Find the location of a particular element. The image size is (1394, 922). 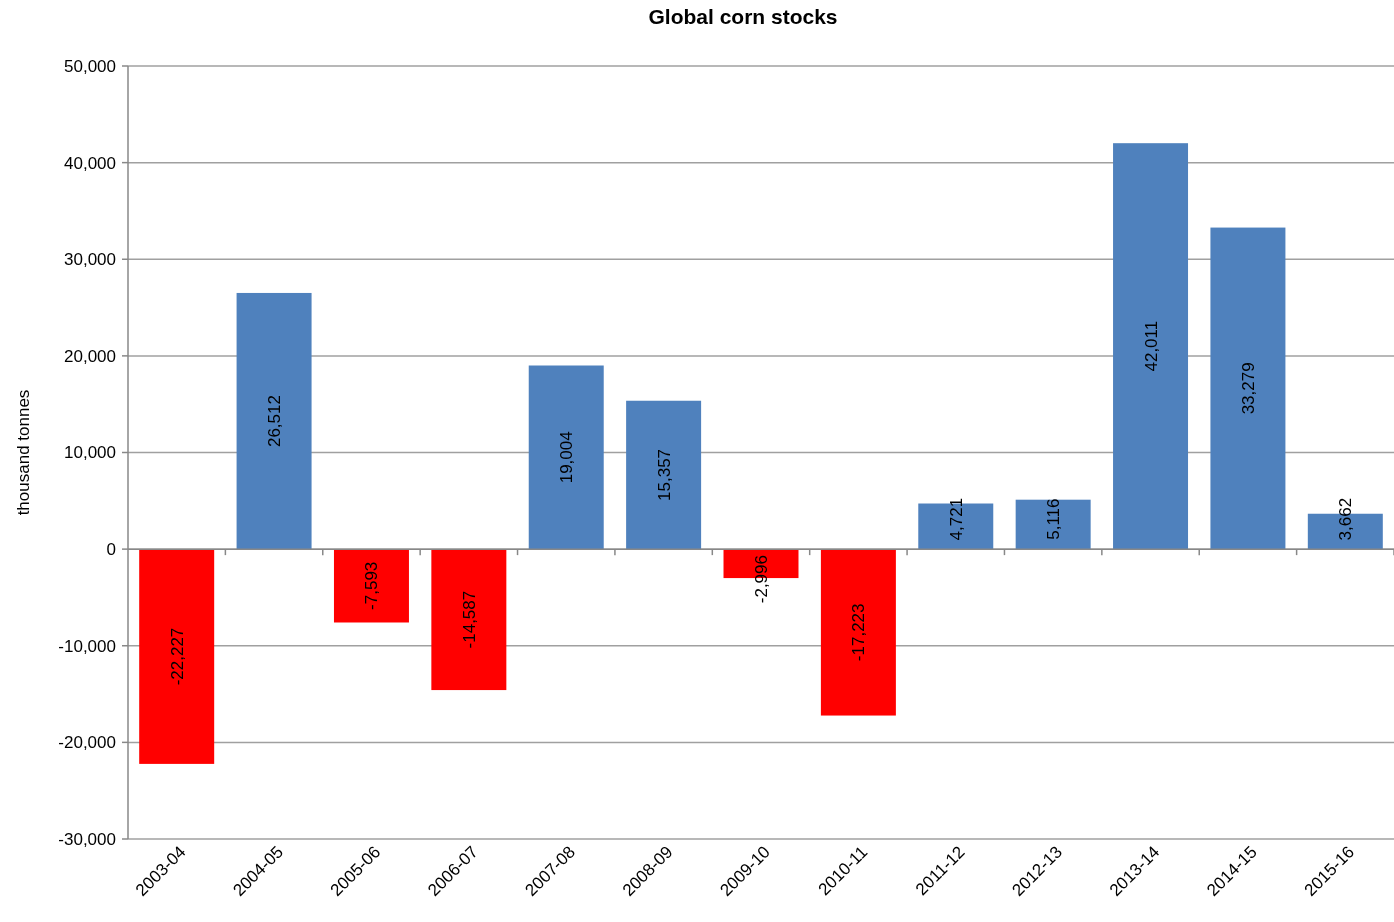

y-tick-label: 40,000 is located at coordinates (90, 163).